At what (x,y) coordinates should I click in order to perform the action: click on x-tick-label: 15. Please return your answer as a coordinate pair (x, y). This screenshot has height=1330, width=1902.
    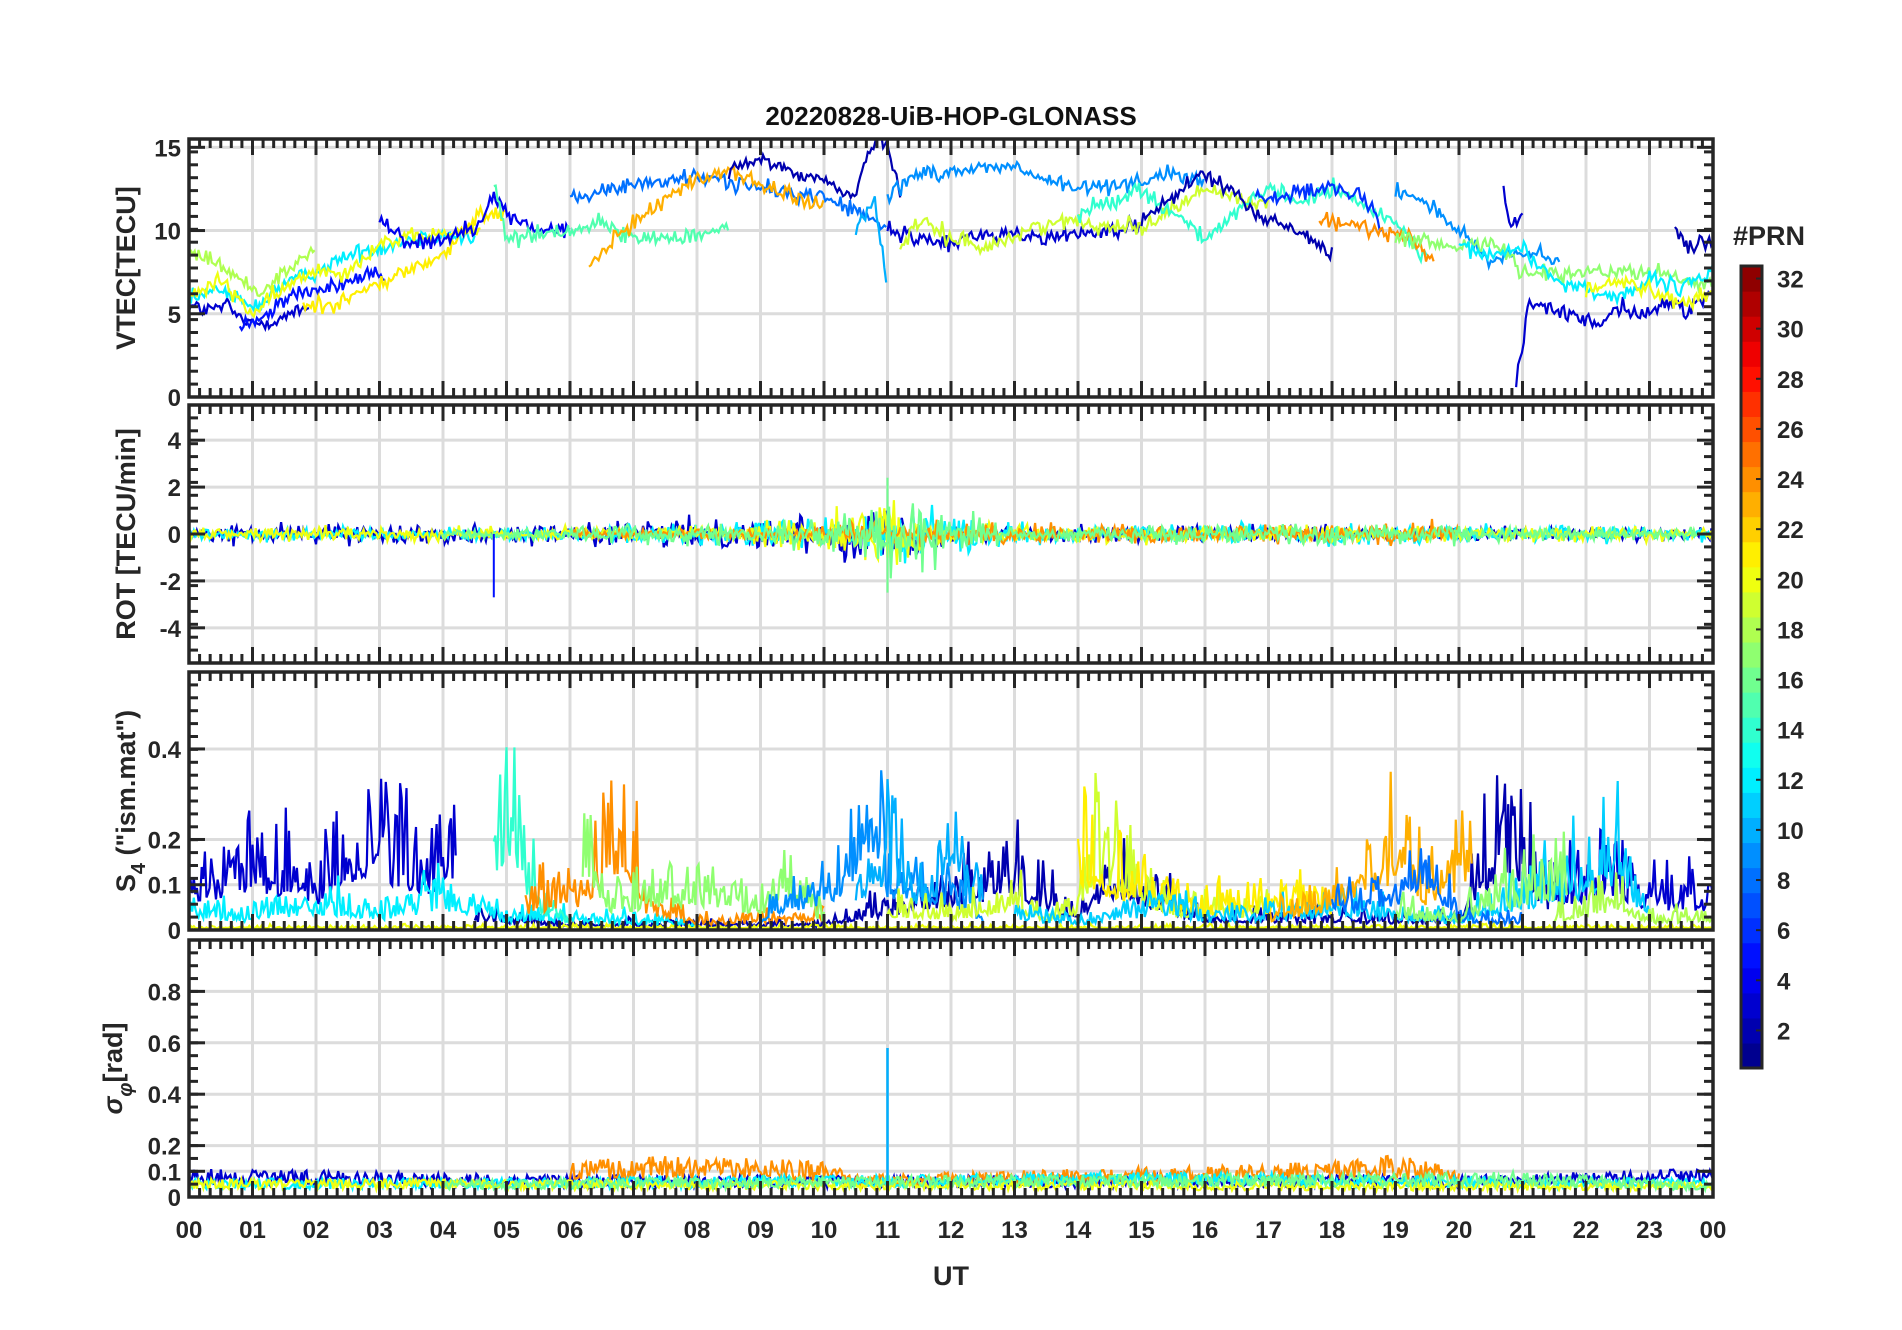
    Looking at the image, I should click on (1141, 1230).